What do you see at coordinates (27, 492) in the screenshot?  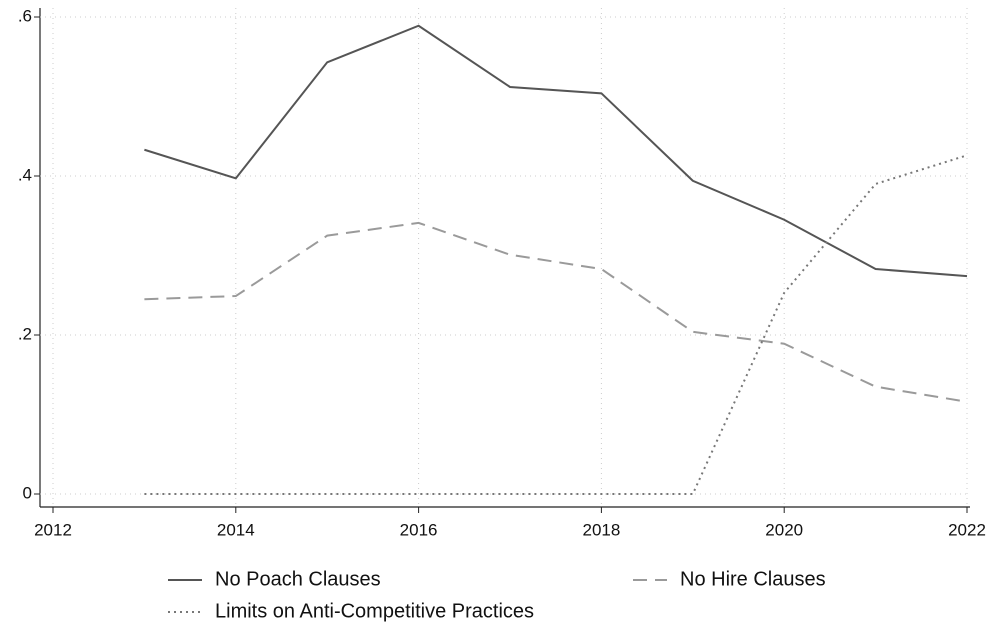 I see `y-tick-label: 0` at bounding box center [27, 492].